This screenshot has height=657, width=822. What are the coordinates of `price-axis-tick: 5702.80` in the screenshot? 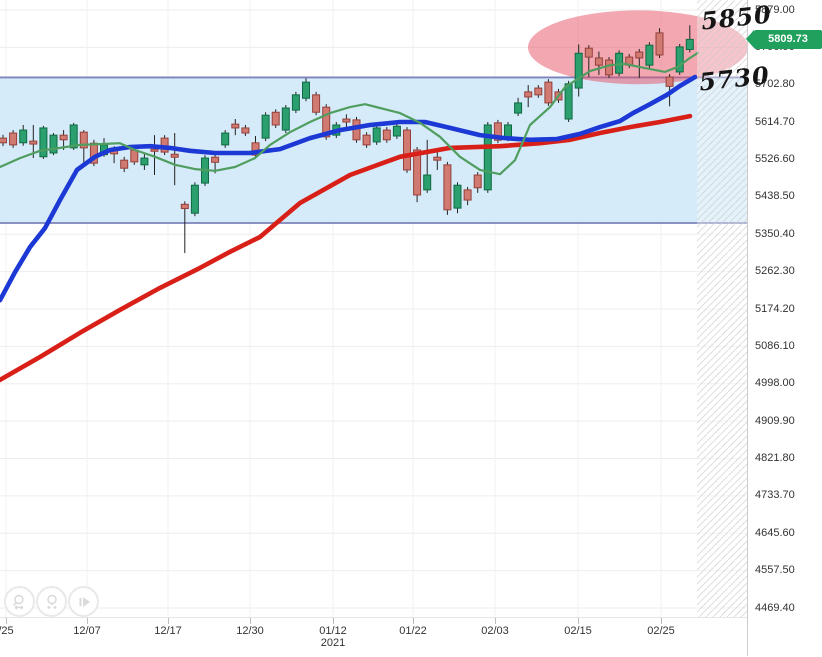 It's located at (775, 84).